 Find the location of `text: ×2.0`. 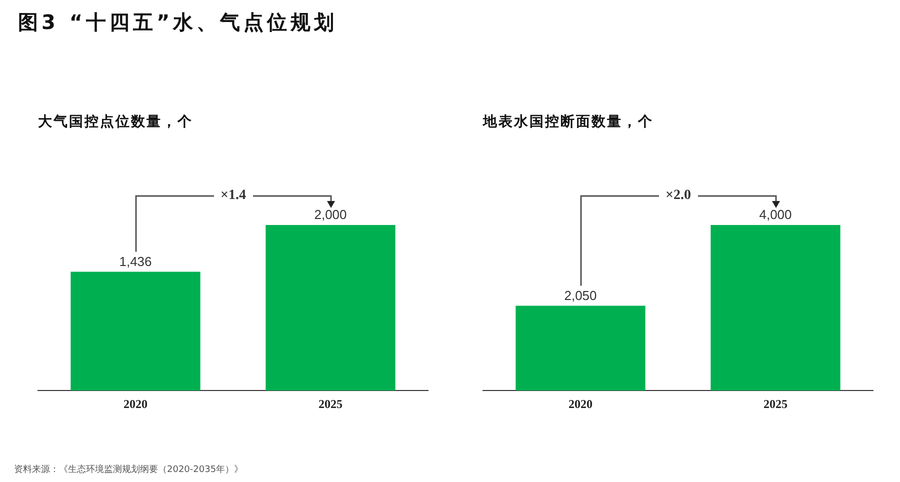

text: ×2.0 is located at coordinates (678, 196).